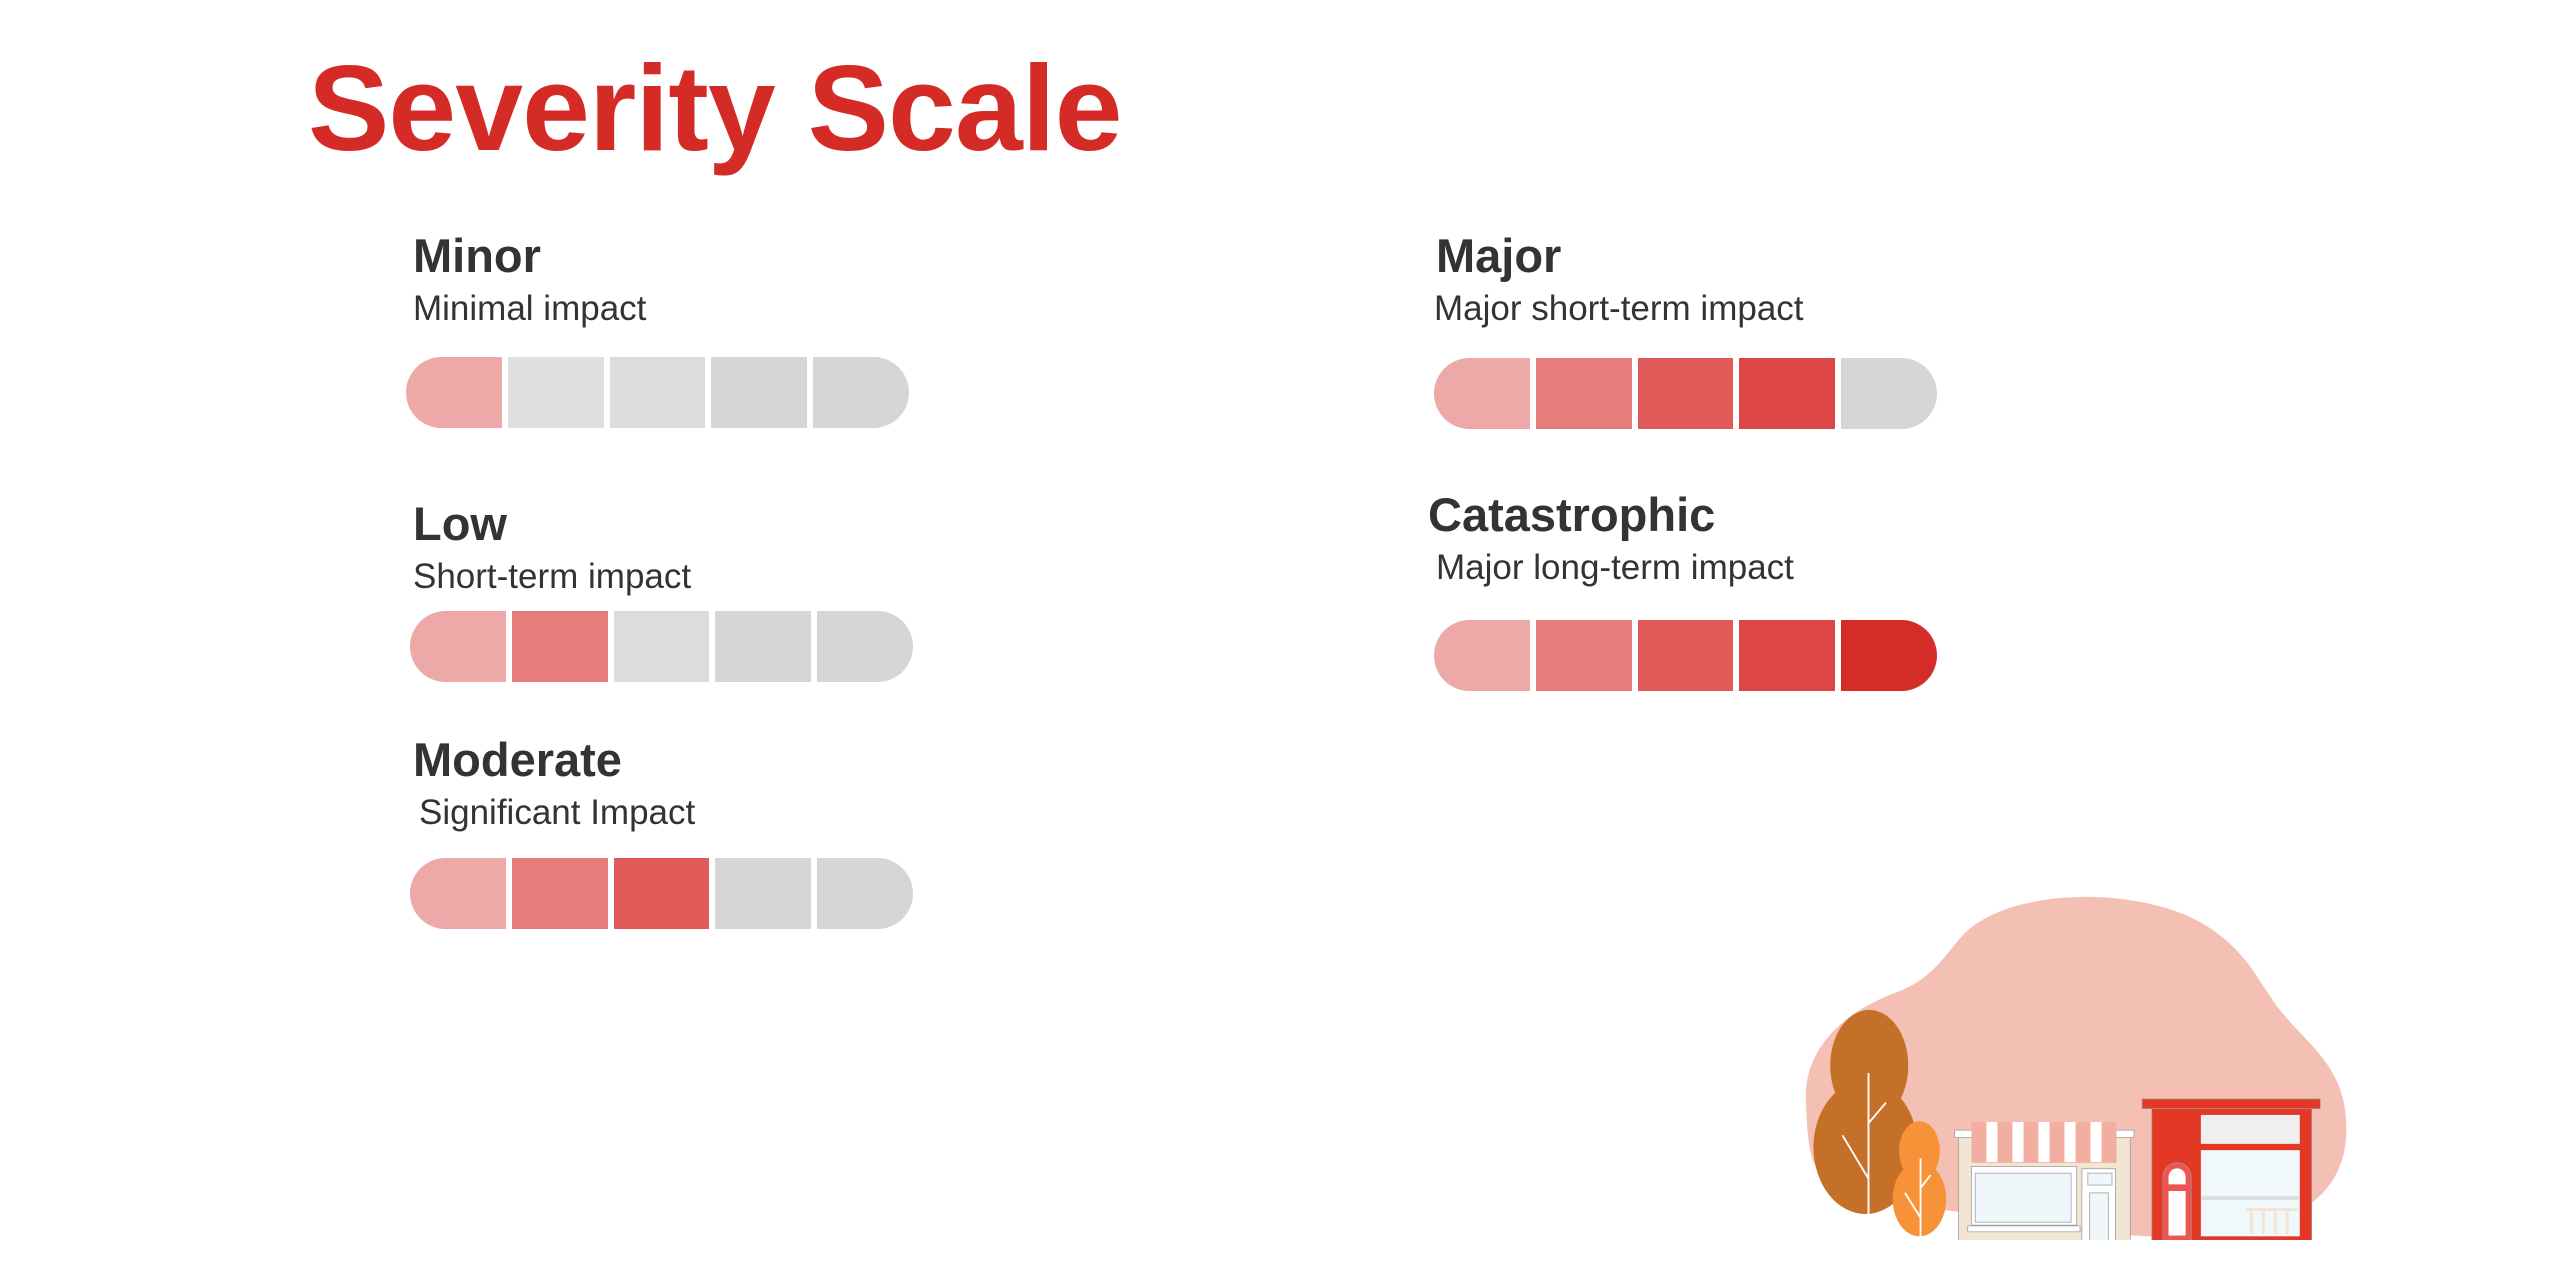 The height and width of the screenshot is (1266, 2560). Describe the element at coordinates (1572, 514) in the screenshot. I see `level-name: Catastrophic` at that location.